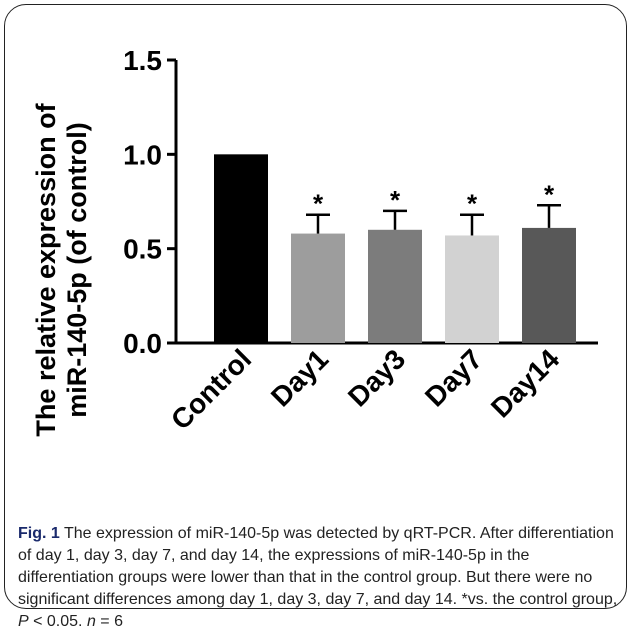  I want to click on caption-n-symbol: n, so click(91, 621).